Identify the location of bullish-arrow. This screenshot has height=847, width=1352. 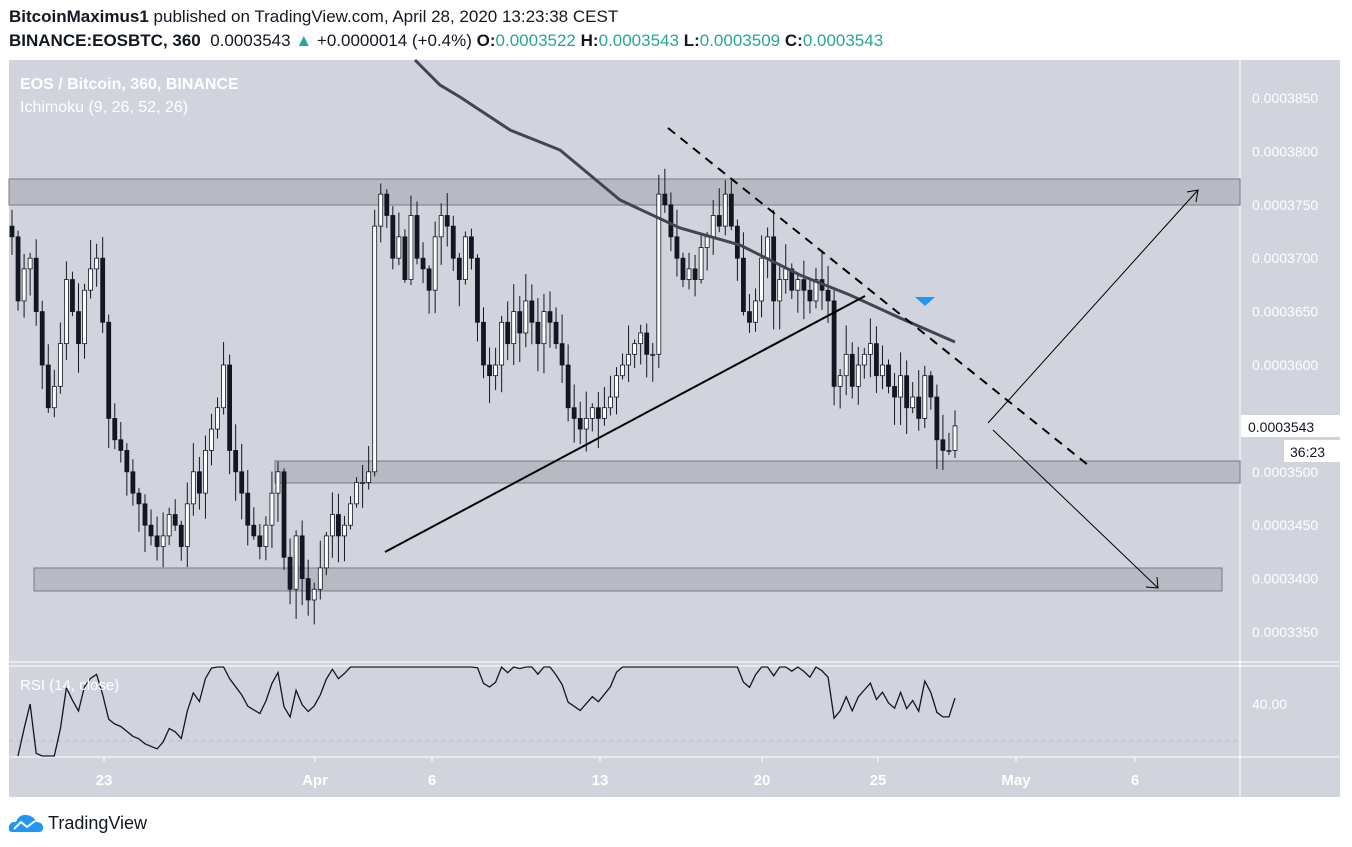
(1093, 306).